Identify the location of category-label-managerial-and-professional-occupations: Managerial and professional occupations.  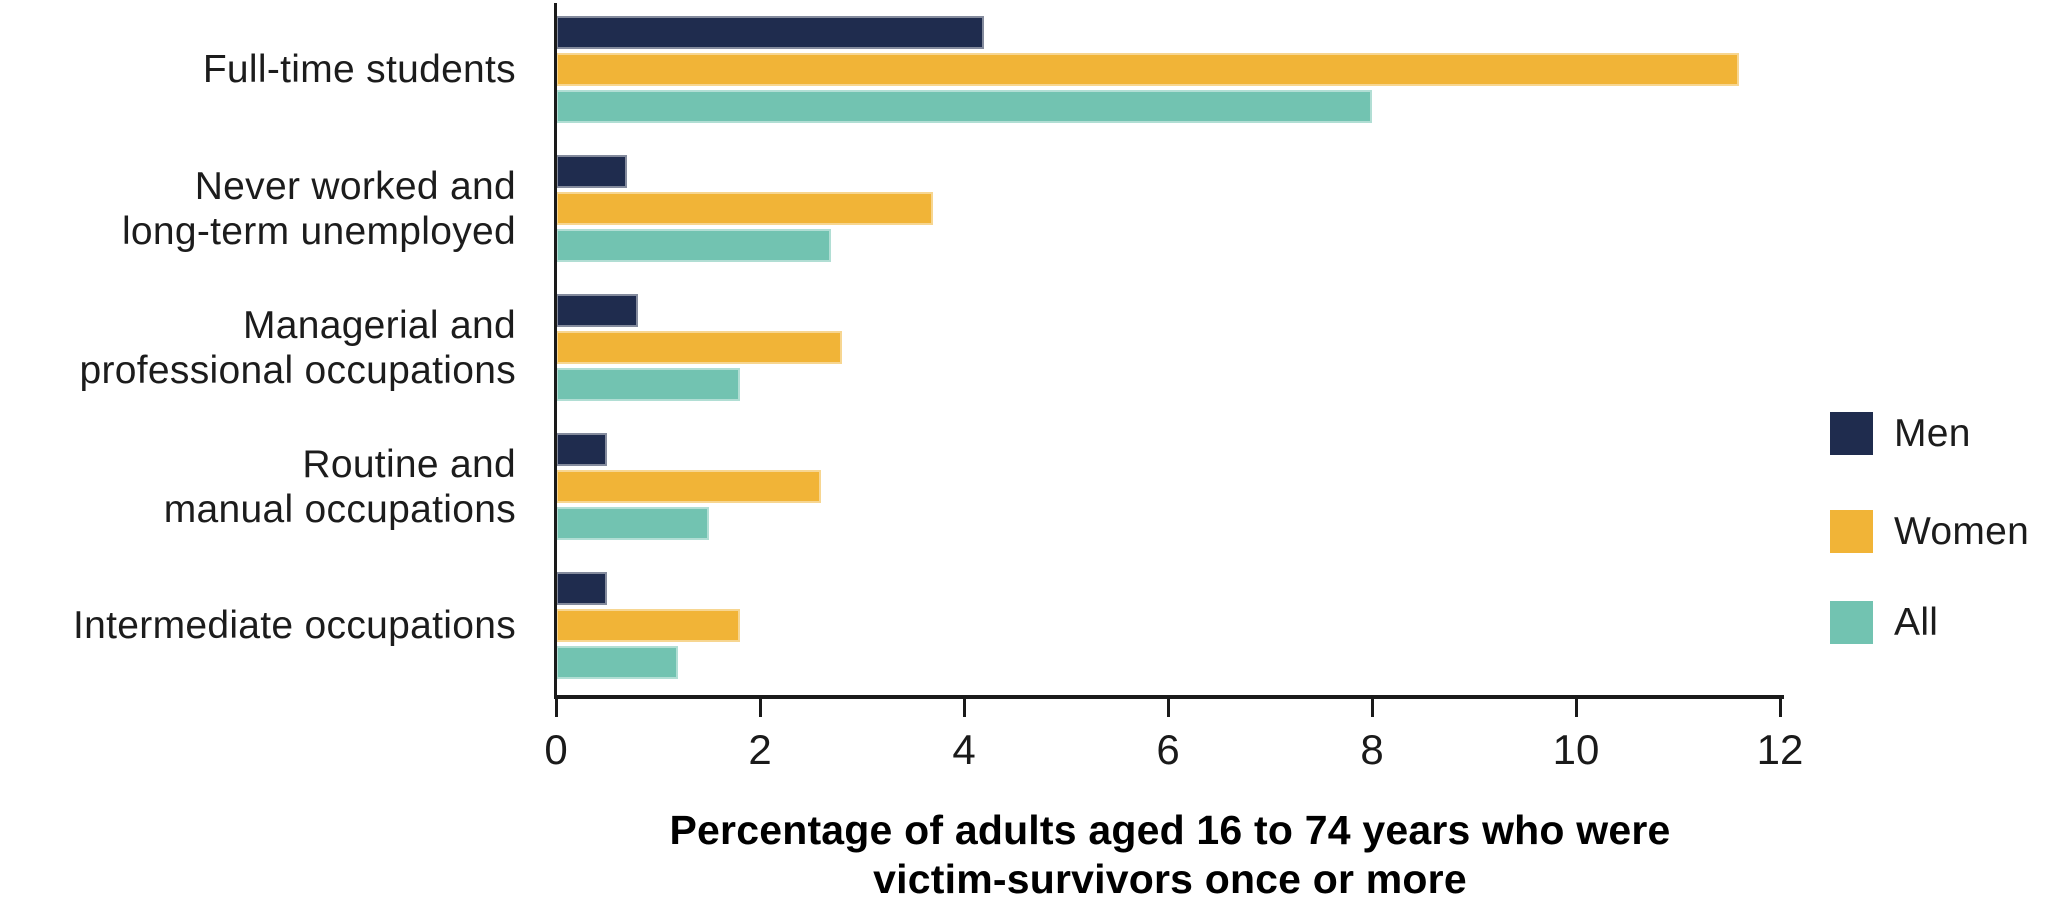
(258, 348).